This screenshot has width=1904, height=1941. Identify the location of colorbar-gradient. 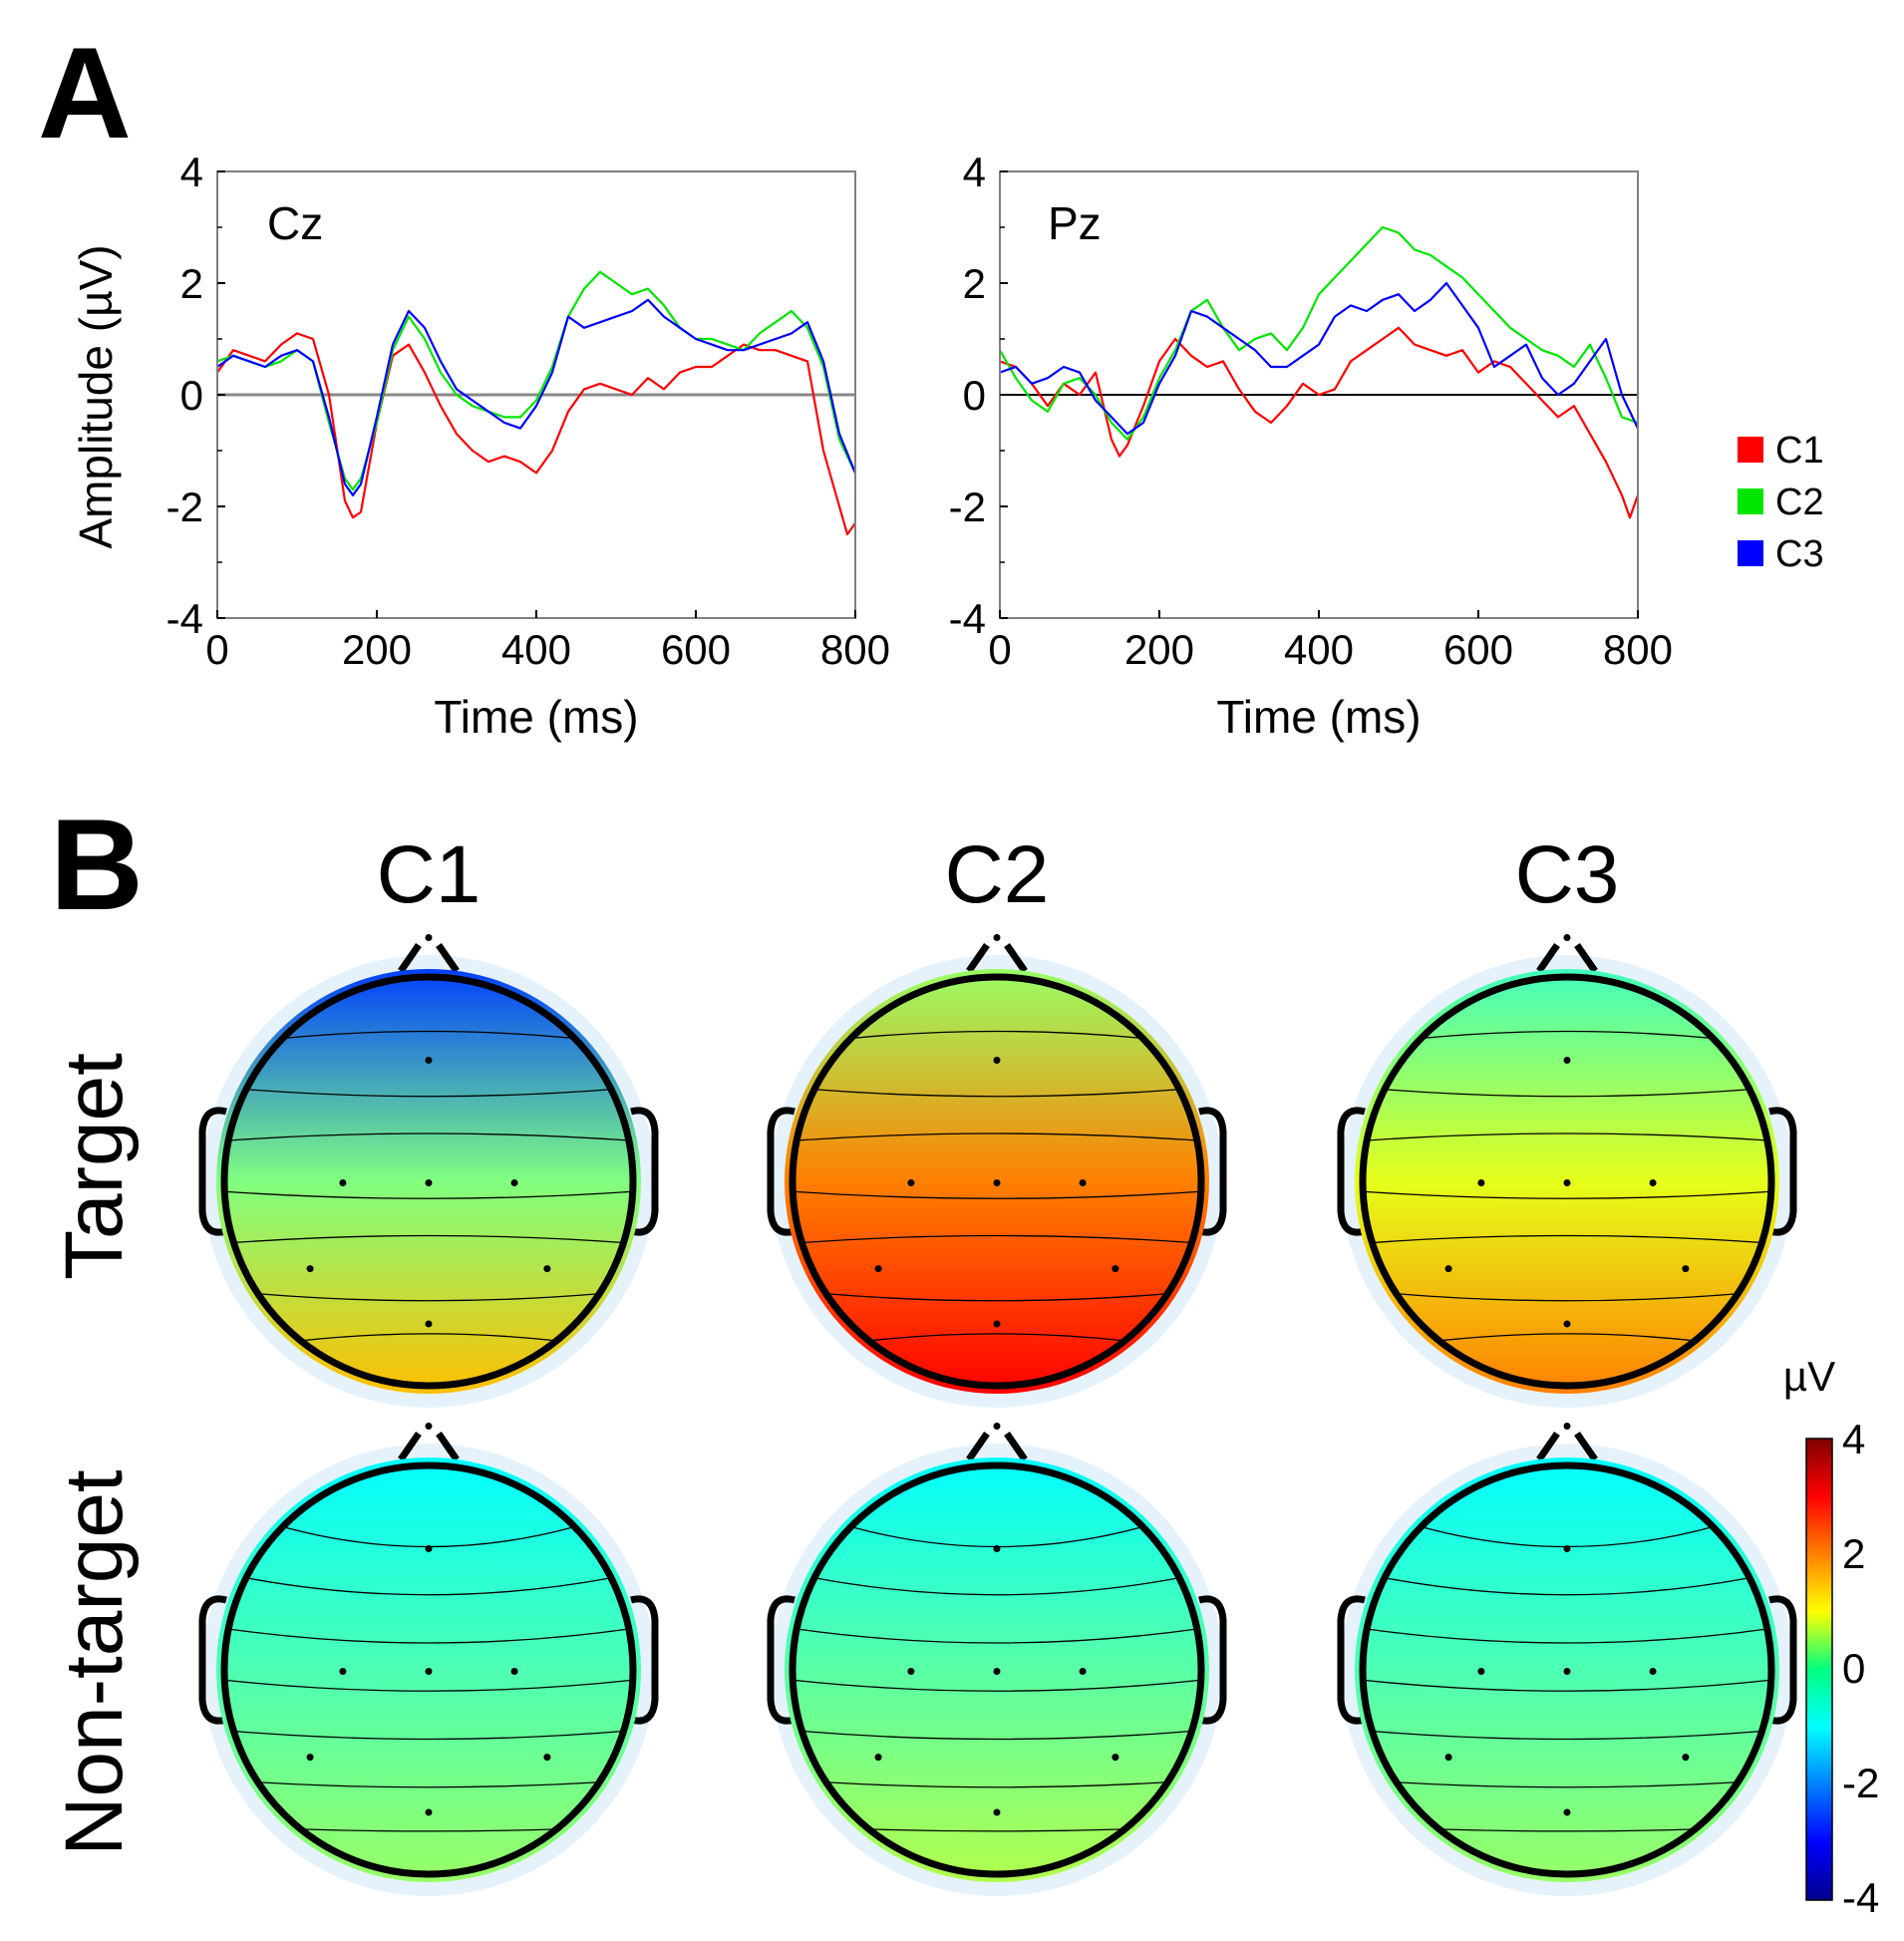
(1819, 1669).